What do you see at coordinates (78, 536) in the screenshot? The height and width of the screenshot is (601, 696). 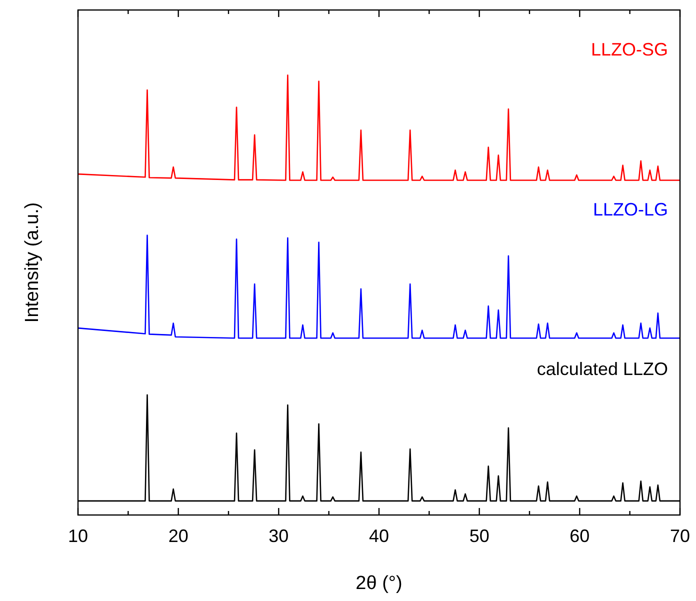 I see `x-tick-label: 10` at bounding box center [78, 536].